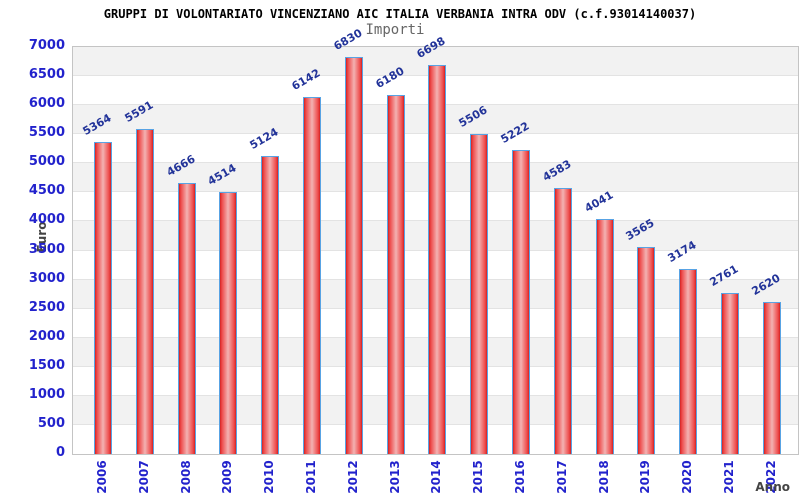  Describe the element at coordinates (395, 30) in the screenshot. I see `chart-subtitle: Importi` at that location.